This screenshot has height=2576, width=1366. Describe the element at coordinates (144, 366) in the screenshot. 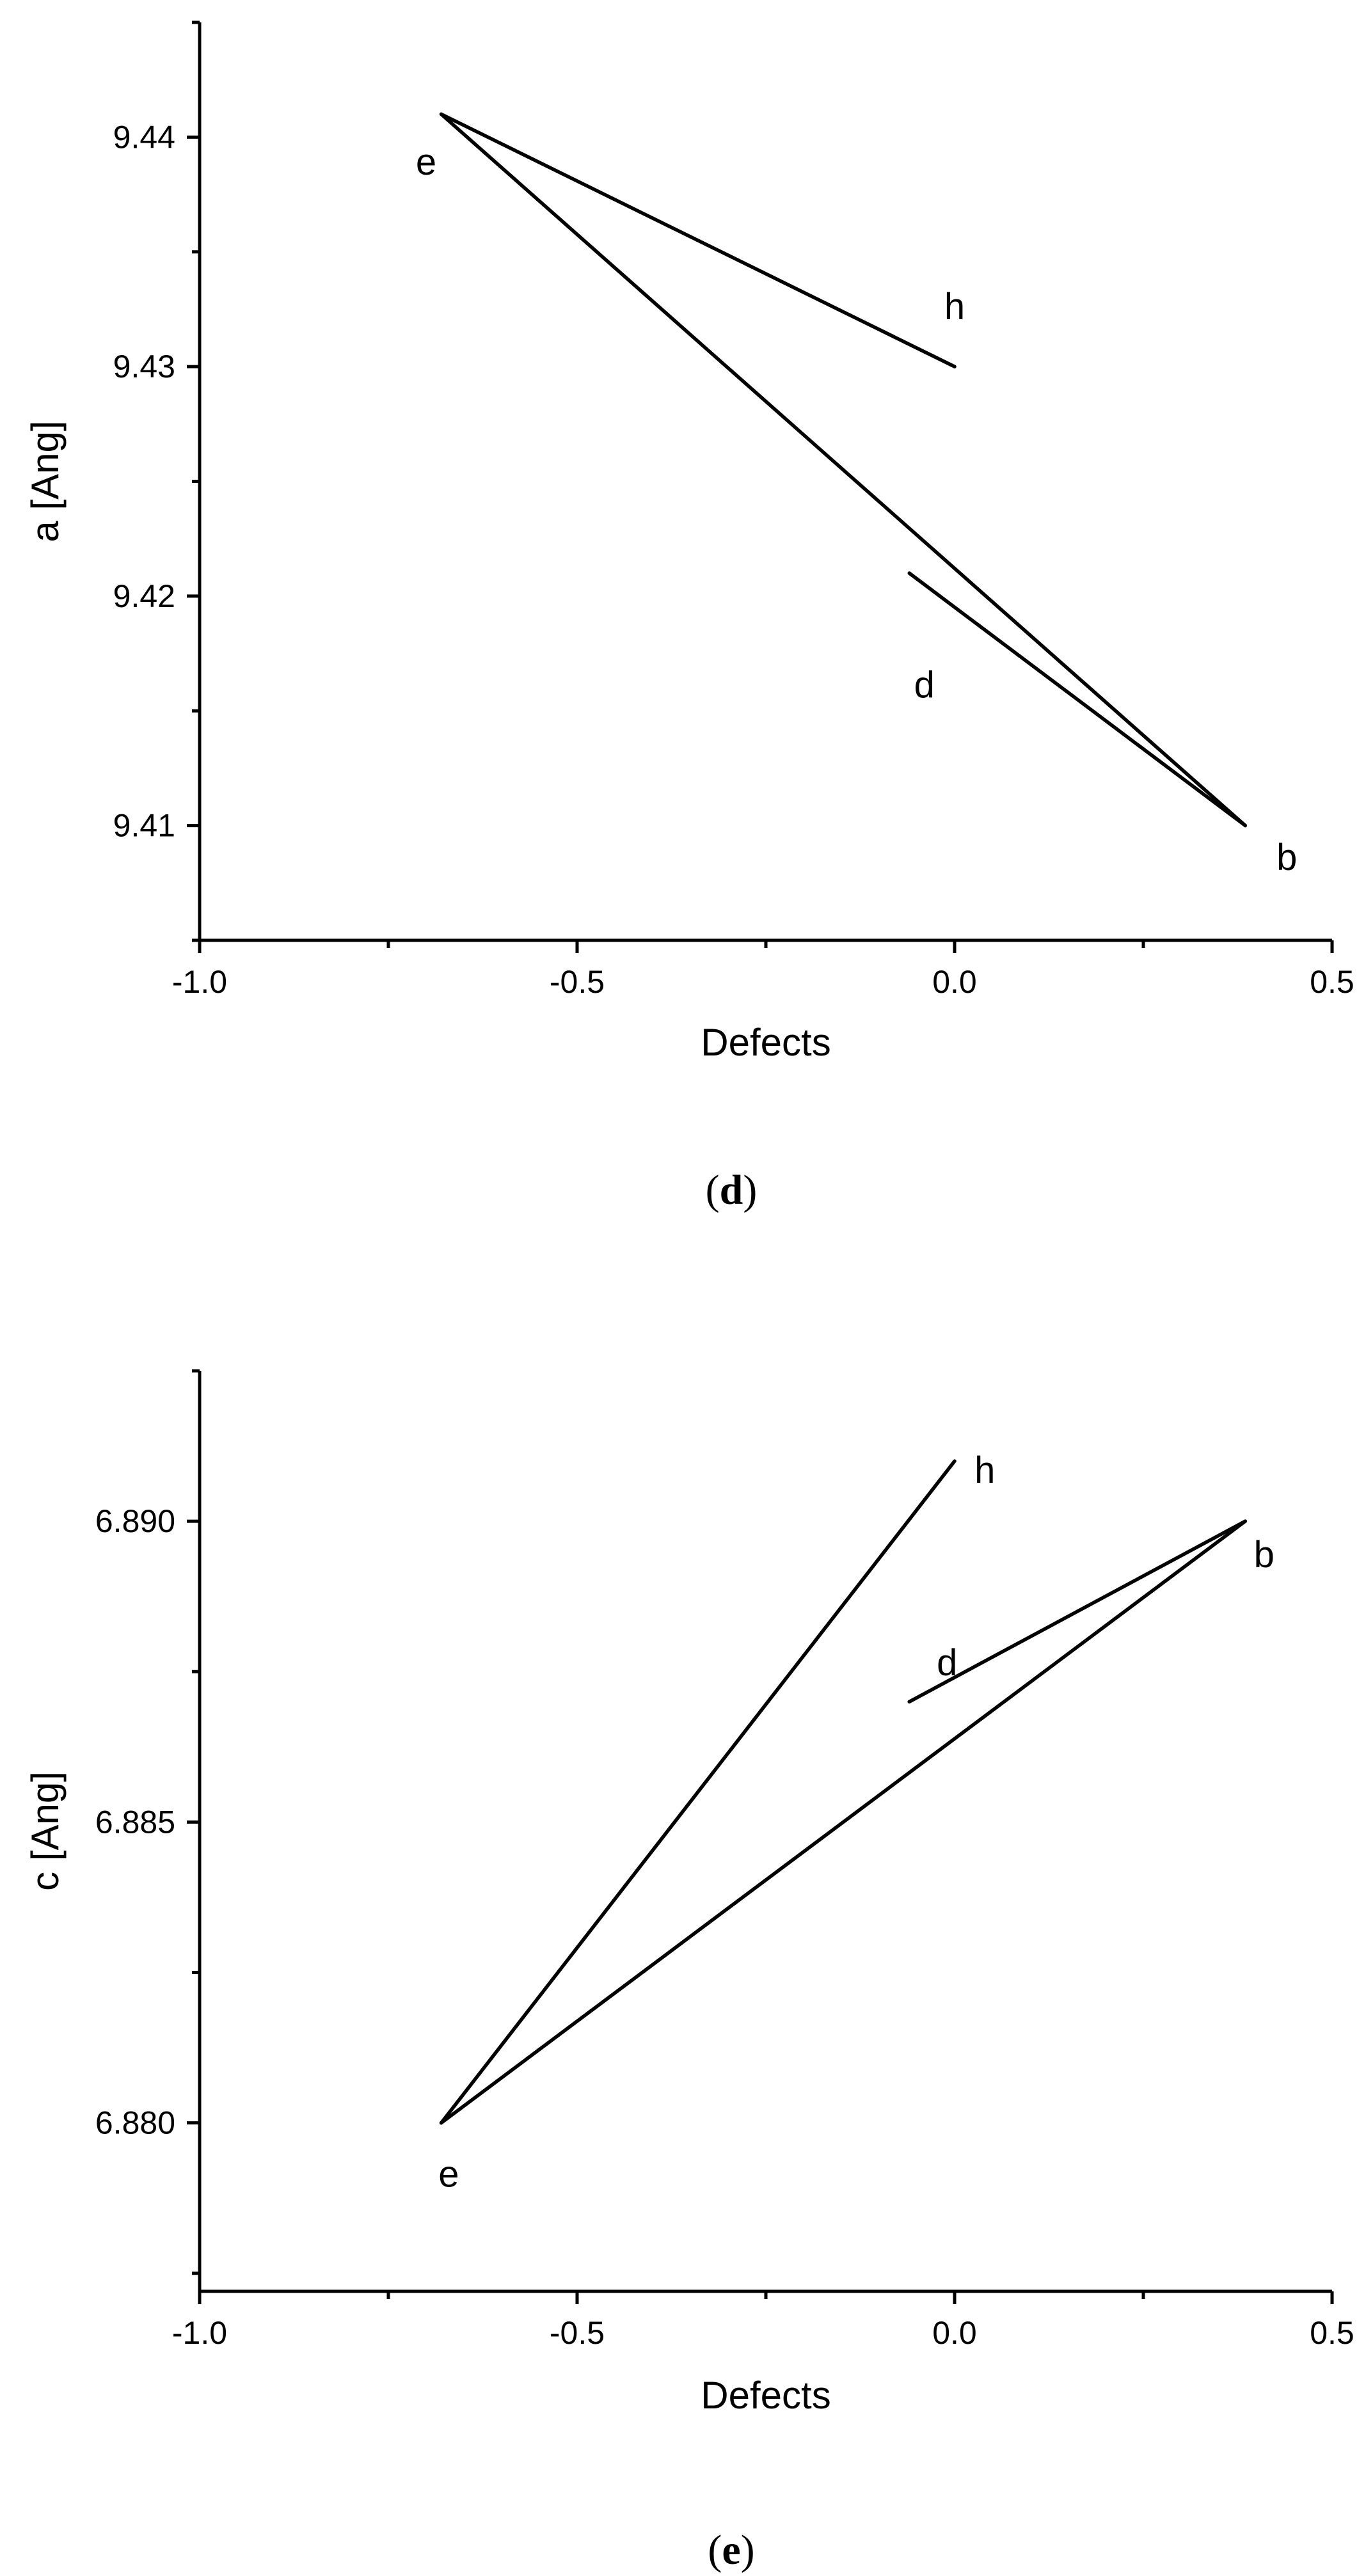

I see `y-tick-label: 9.43` at that location.